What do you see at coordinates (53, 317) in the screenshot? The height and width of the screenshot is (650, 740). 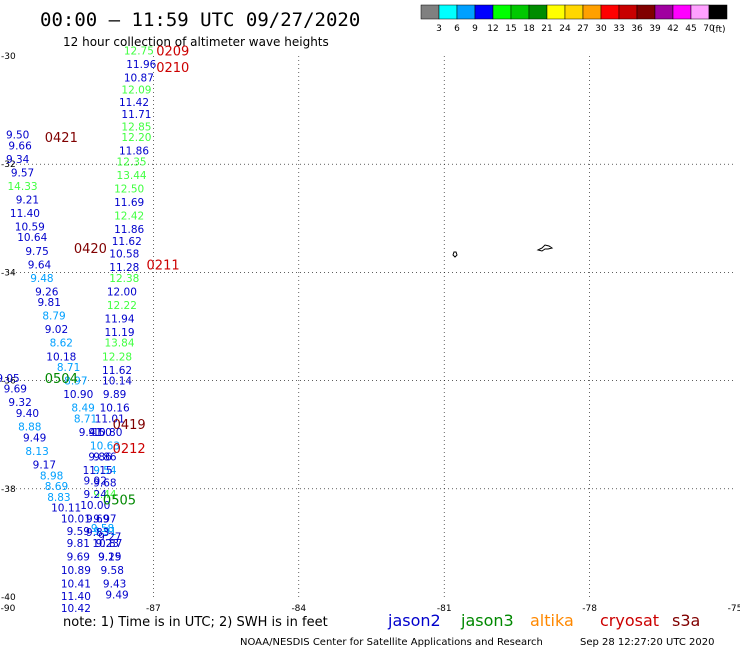 I see `swh-value: 8.79` at bounding box center [53, 317].